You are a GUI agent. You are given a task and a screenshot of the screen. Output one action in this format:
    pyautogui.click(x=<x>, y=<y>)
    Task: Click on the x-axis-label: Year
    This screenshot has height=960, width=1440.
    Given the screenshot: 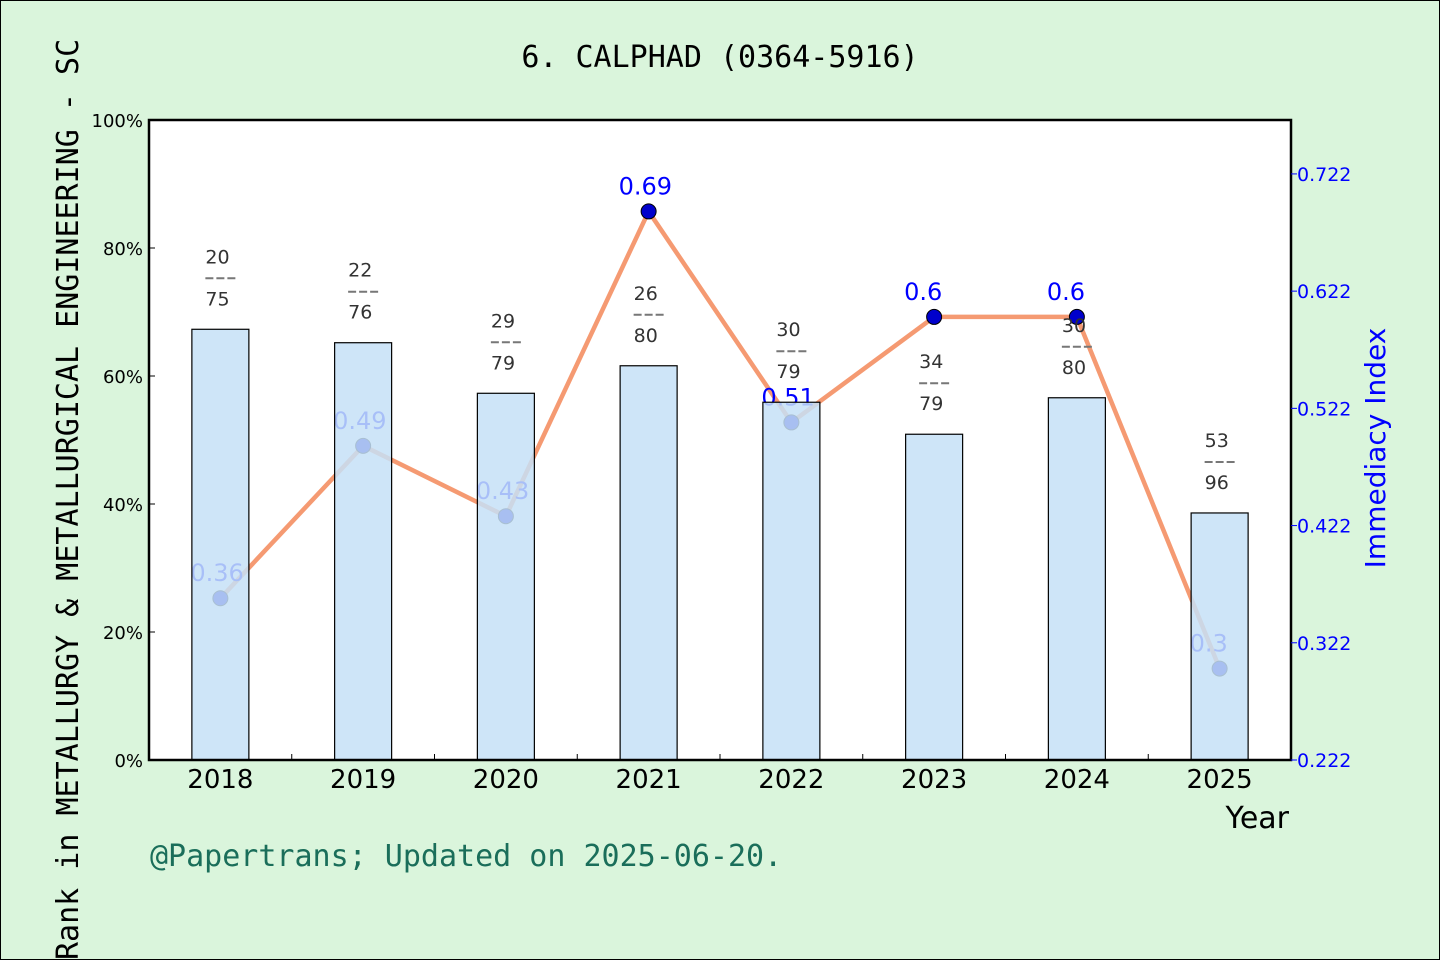 What is the action you would take?
    pyautogui.click(x=1256, y=818)
    